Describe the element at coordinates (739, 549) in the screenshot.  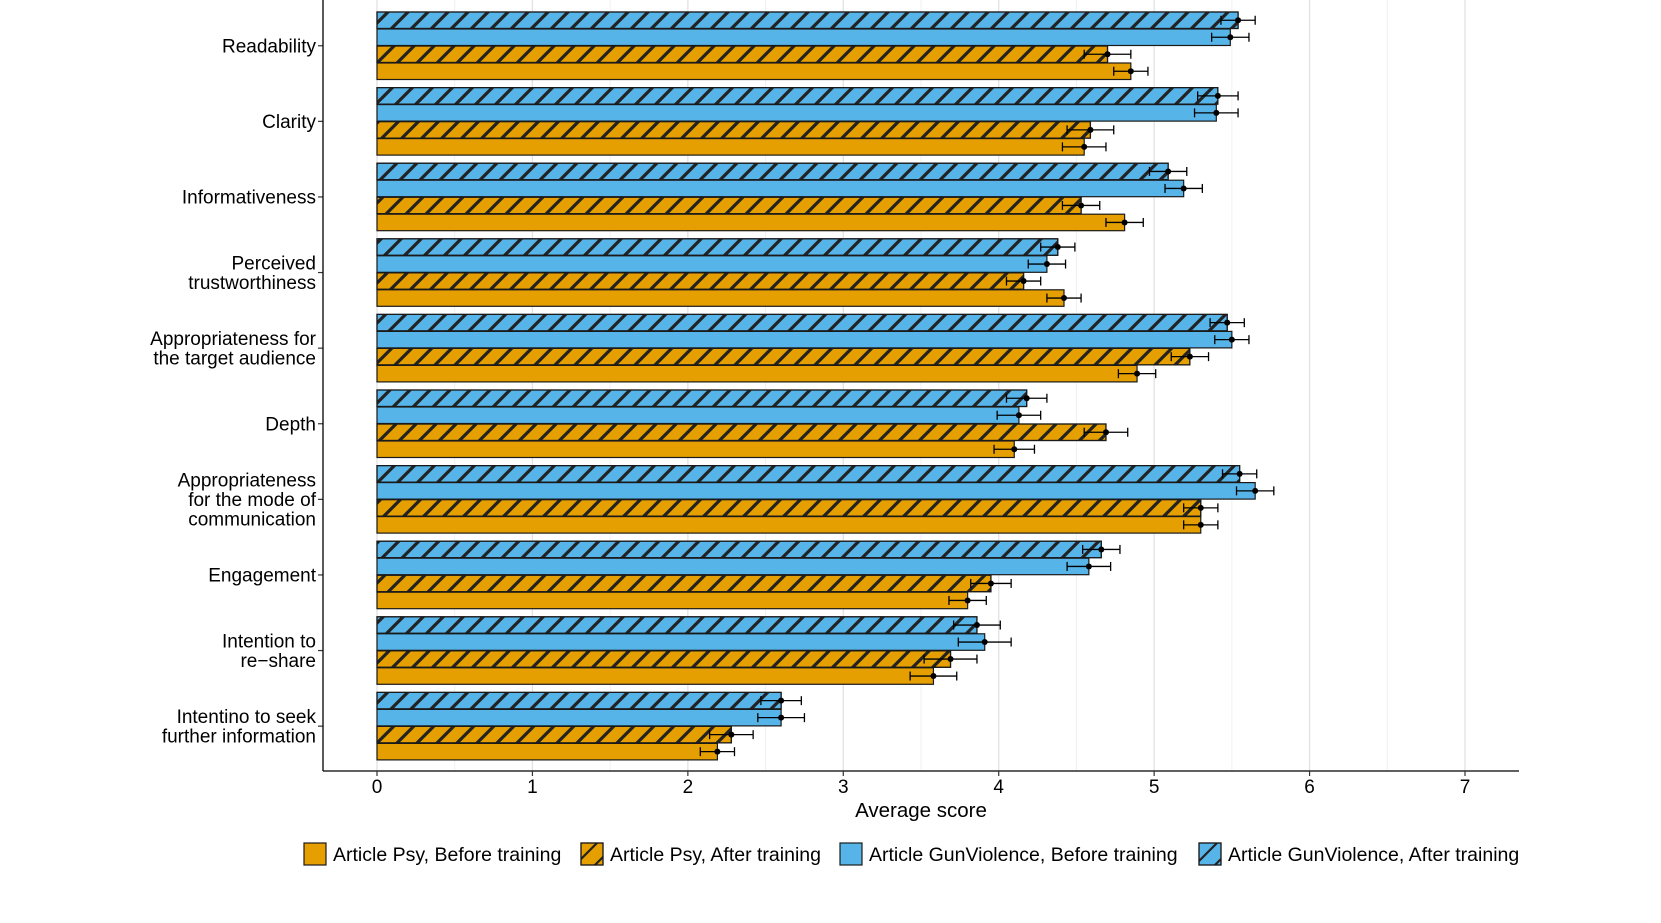
I see `bar-hatch-engagement-article-gunviolence-after-training` at that location.